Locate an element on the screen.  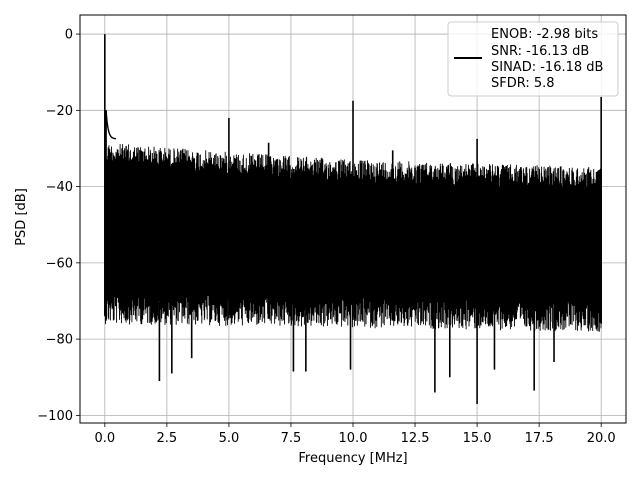
y-tick-label: −100 is located at coordinates (55, 416).